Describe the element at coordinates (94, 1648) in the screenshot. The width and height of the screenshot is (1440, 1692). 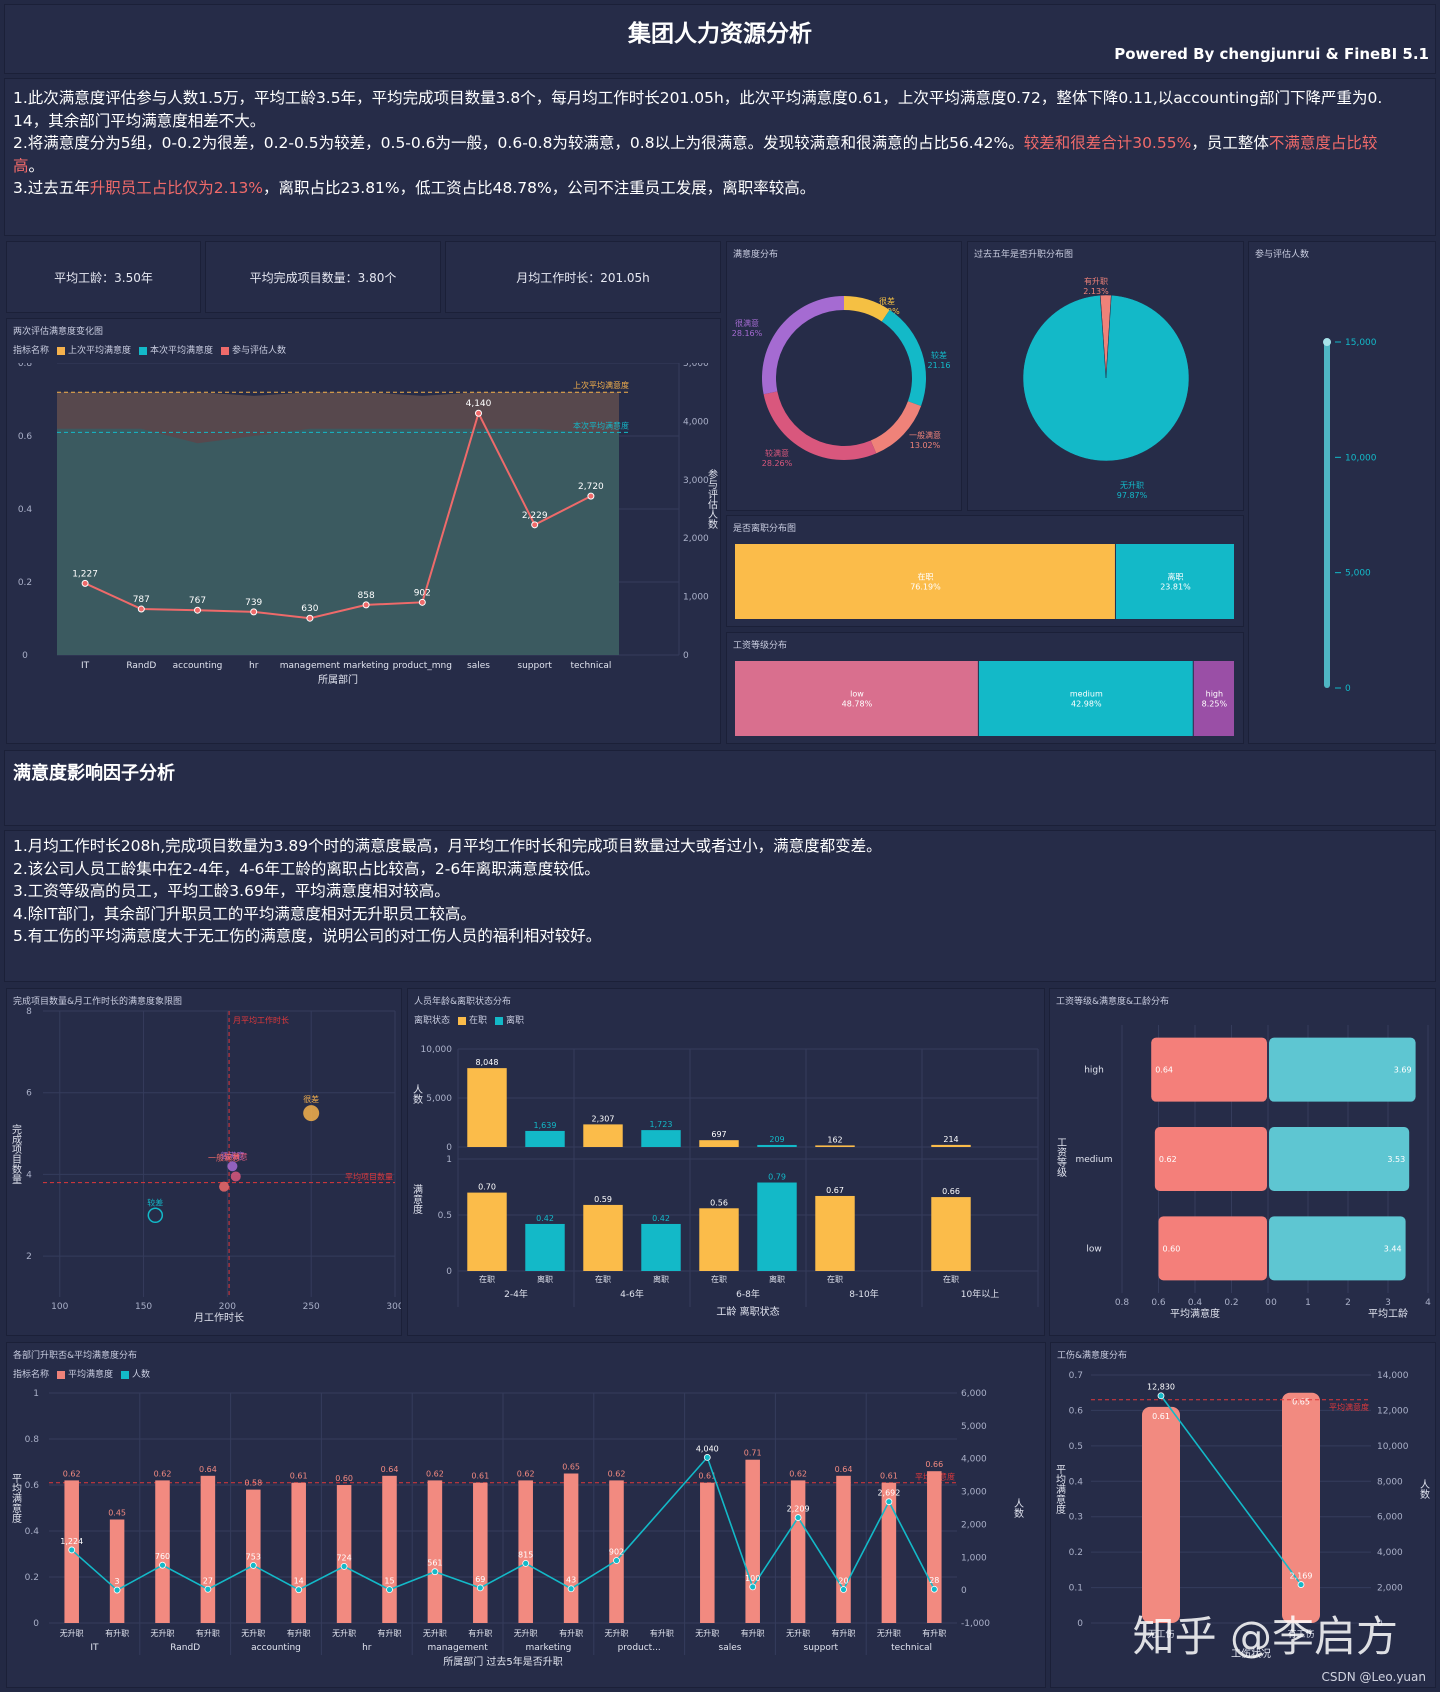
I see `dept-label: IT` at that location.